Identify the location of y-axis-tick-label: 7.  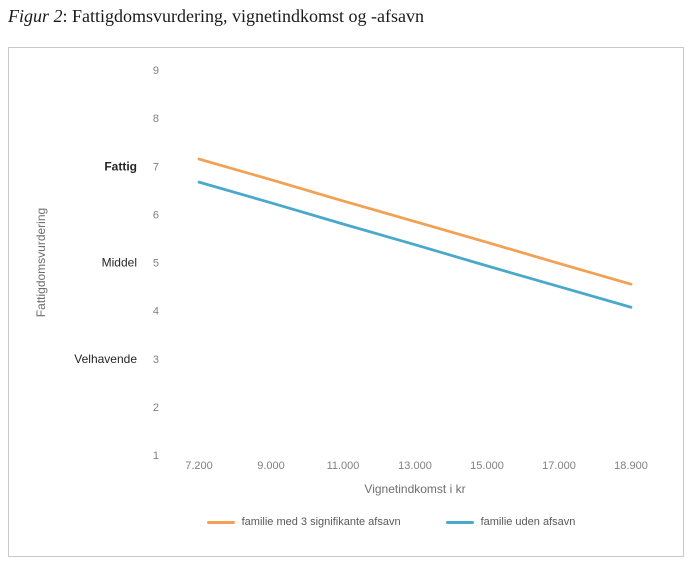
(156, 167).